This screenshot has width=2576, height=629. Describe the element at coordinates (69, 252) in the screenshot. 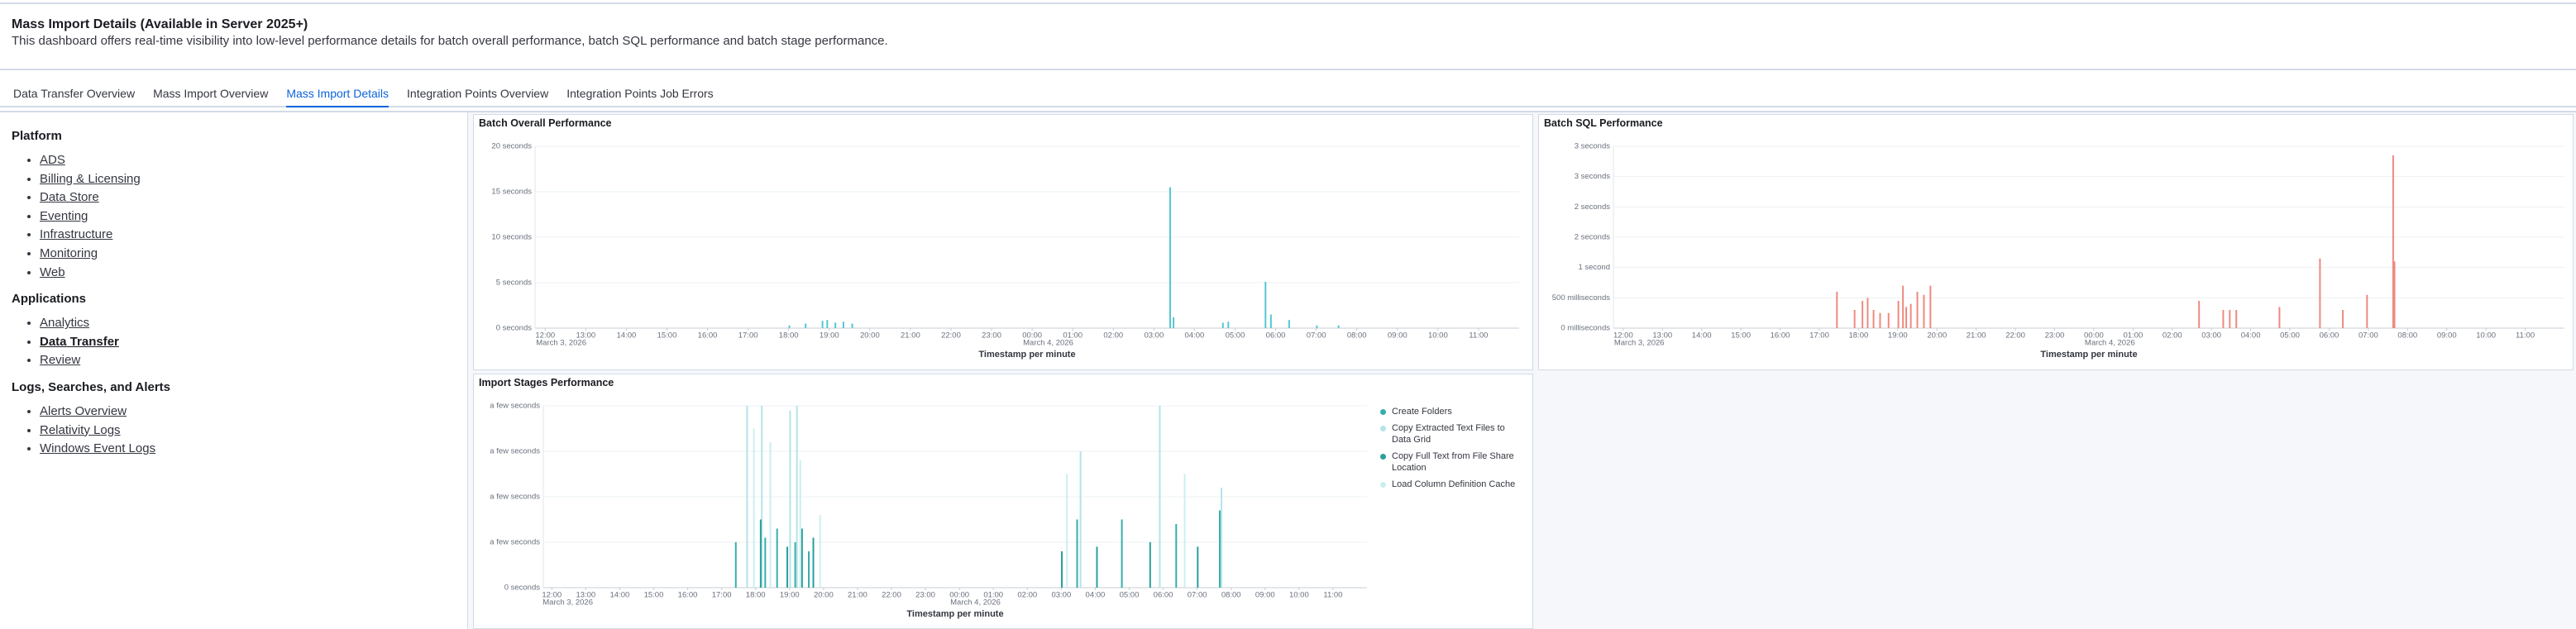

I see `nav-link: Monitoring` at that location.